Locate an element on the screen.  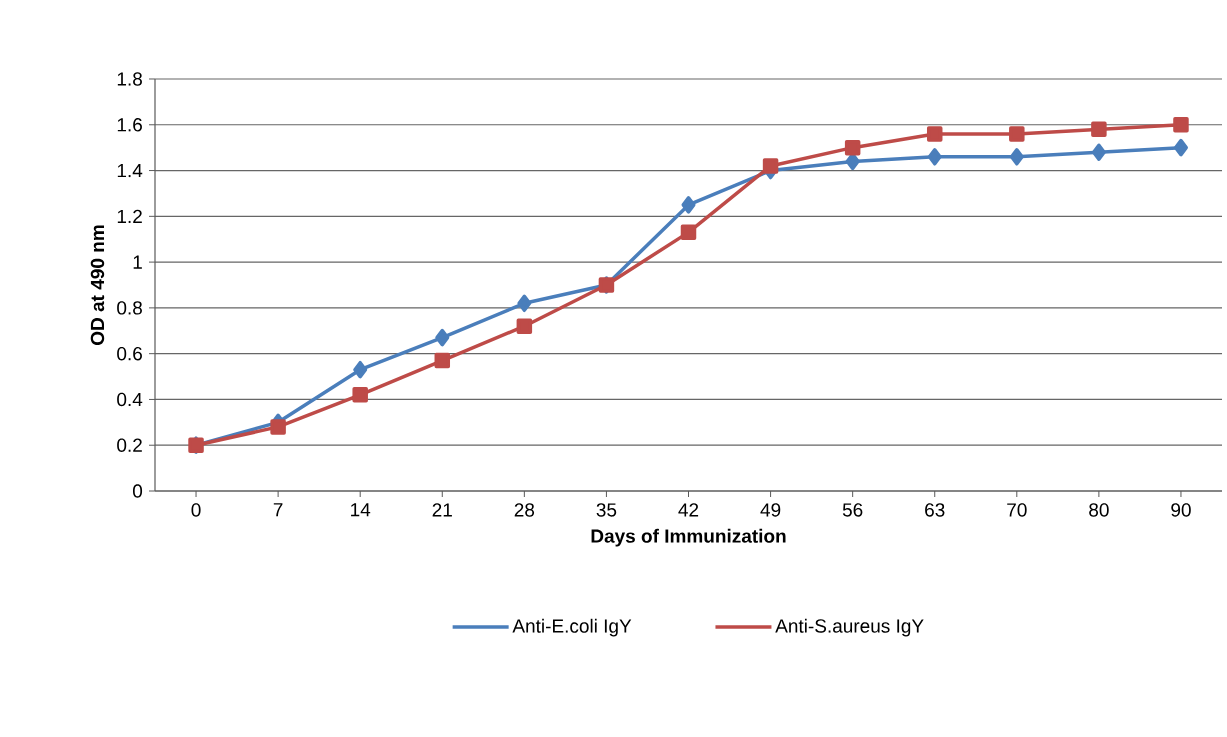
y-tick-label: 0 is located at coordinates (137, 491).